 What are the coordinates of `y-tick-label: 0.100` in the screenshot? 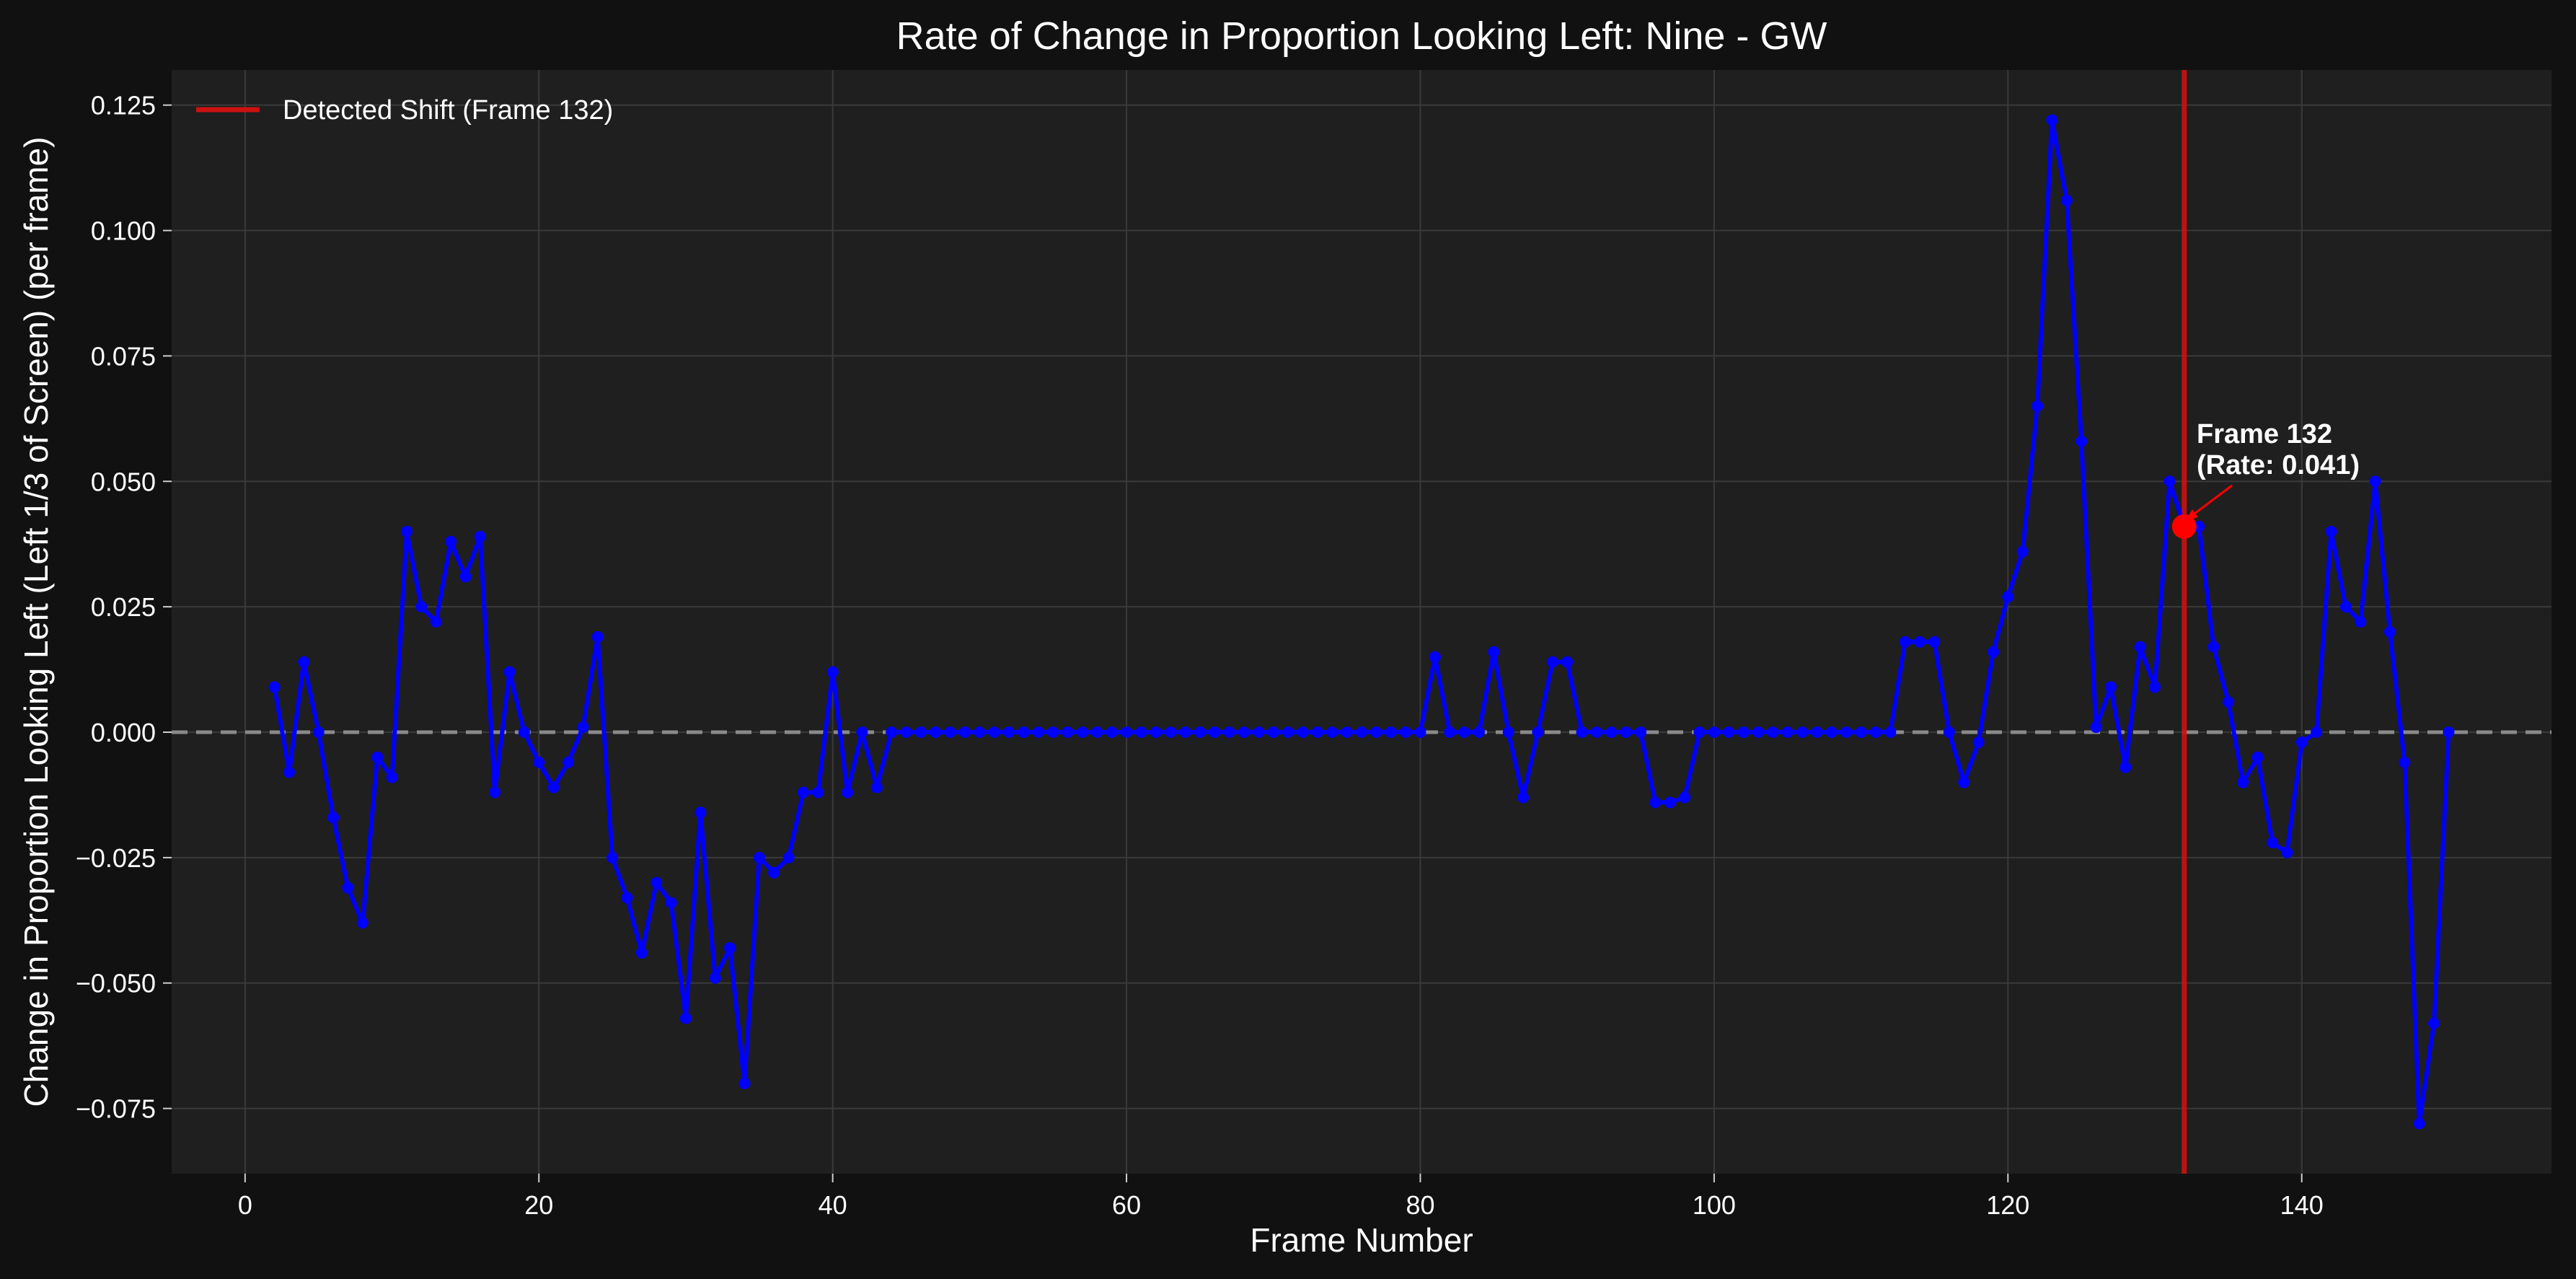 It's located at (123, 231).